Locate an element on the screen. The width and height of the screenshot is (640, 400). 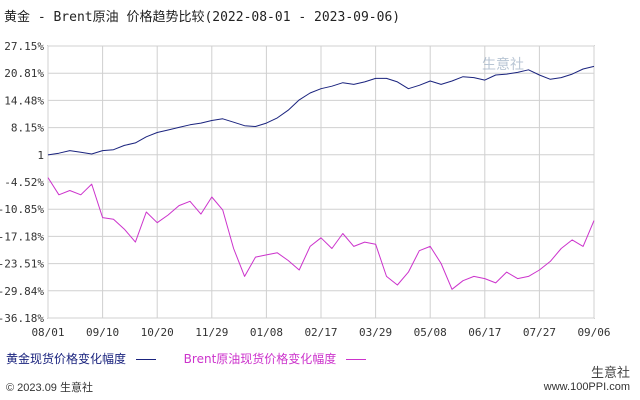
legend-swatch-gold is located at coordinates (145, 359).